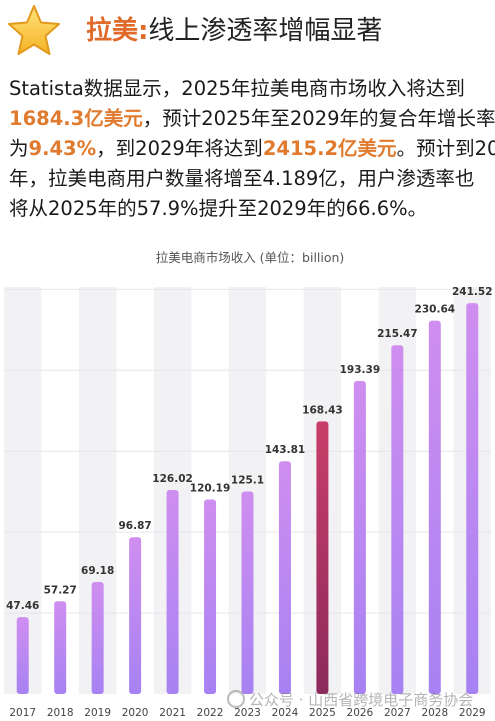 The width and height of the screenshot is (495, 721). Describe the element at coordinates (135, 615) in the screenshot. I see `bar-2020` at that location.